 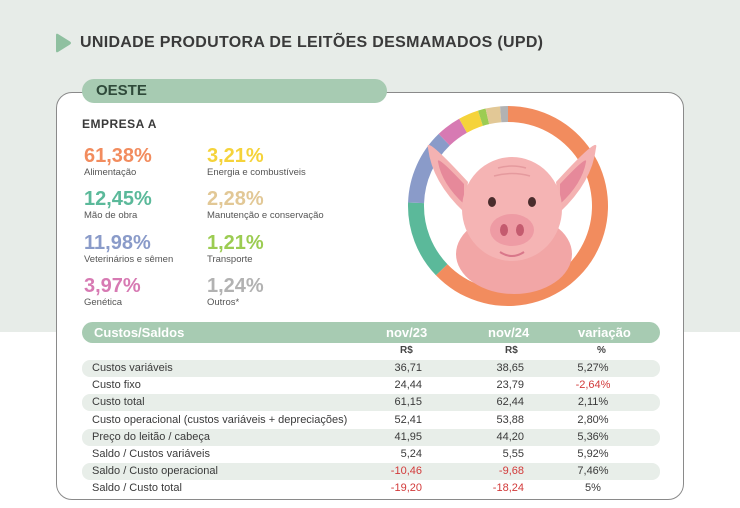 What do you see at coordinates (234, 91) in the screenshot?
I see `region-label: OESTE` at bounding box center [234, 91].